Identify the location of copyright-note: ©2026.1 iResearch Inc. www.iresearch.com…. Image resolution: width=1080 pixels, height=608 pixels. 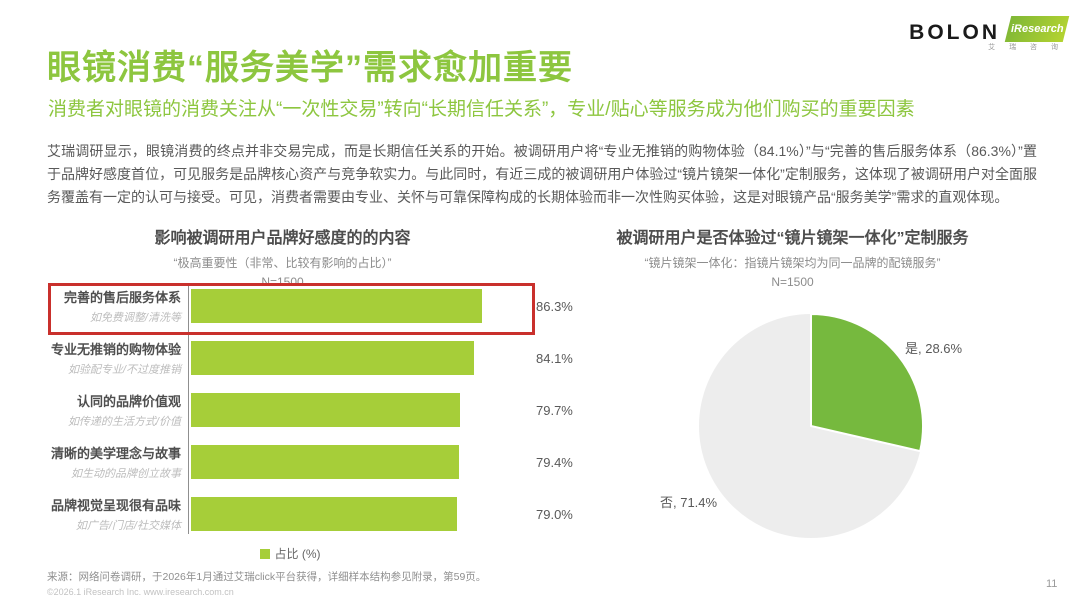
(140, 592).